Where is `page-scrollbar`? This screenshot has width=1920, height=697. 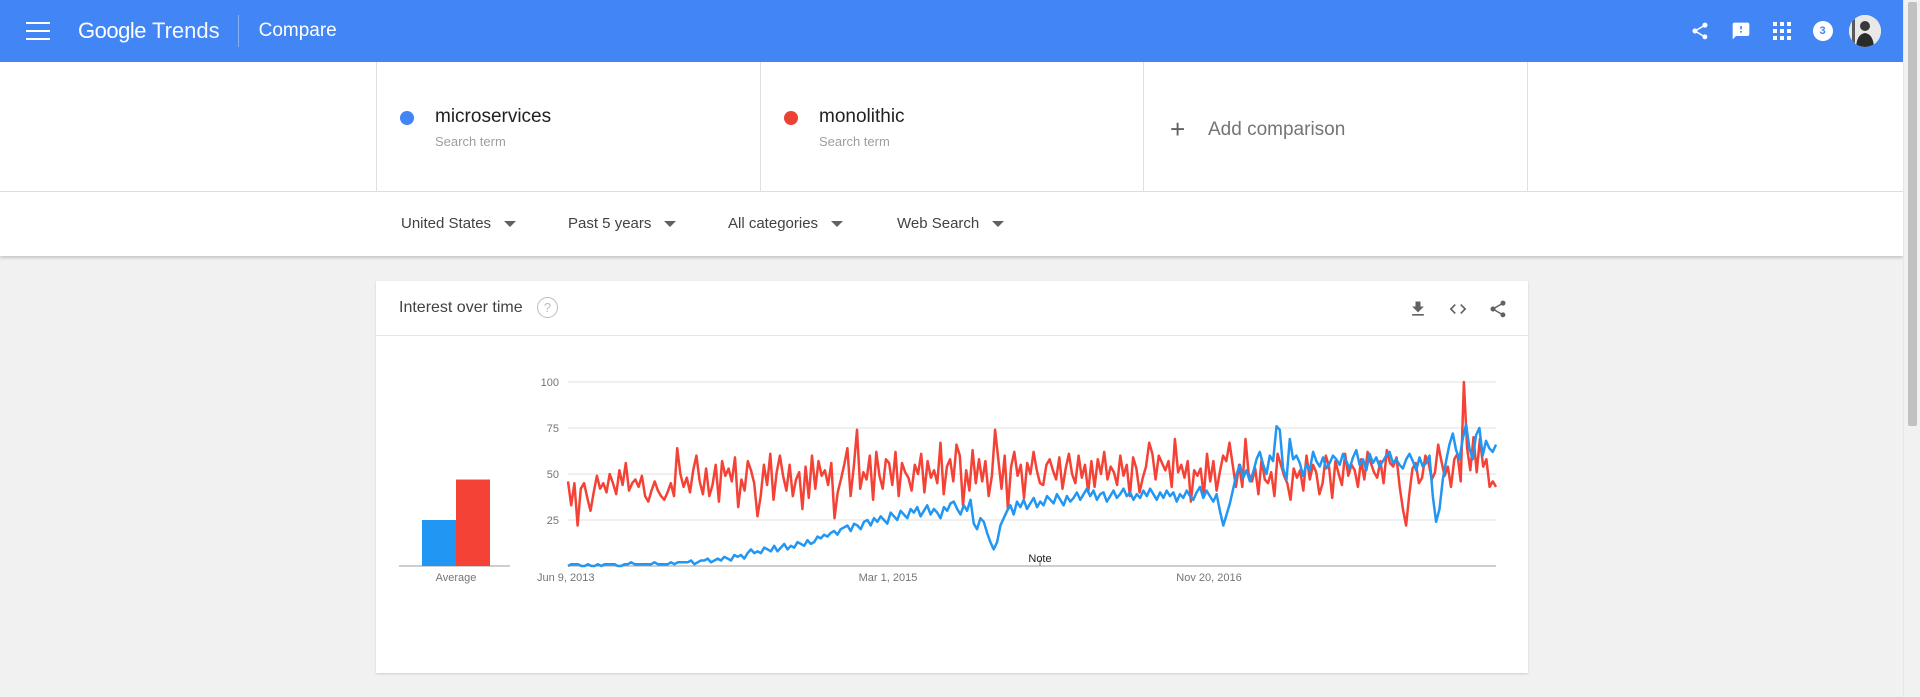
page-scrollbar is located at coordinates (1911, 348).